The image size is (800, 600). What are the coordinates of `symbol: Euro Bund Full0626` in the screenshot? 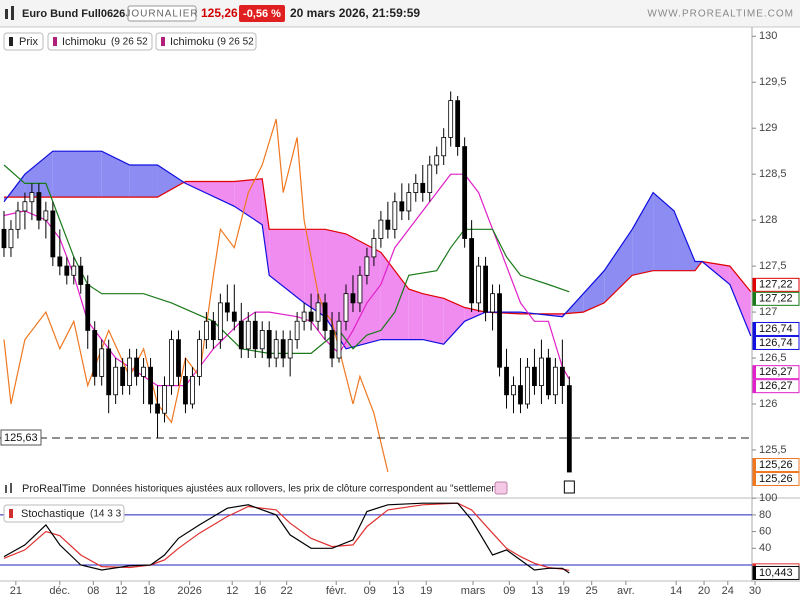 It's located at (73, 14).